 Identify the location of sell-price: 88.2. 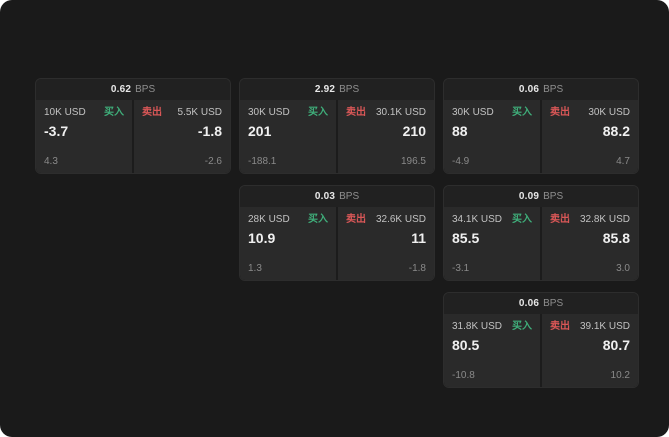
(616, 131).